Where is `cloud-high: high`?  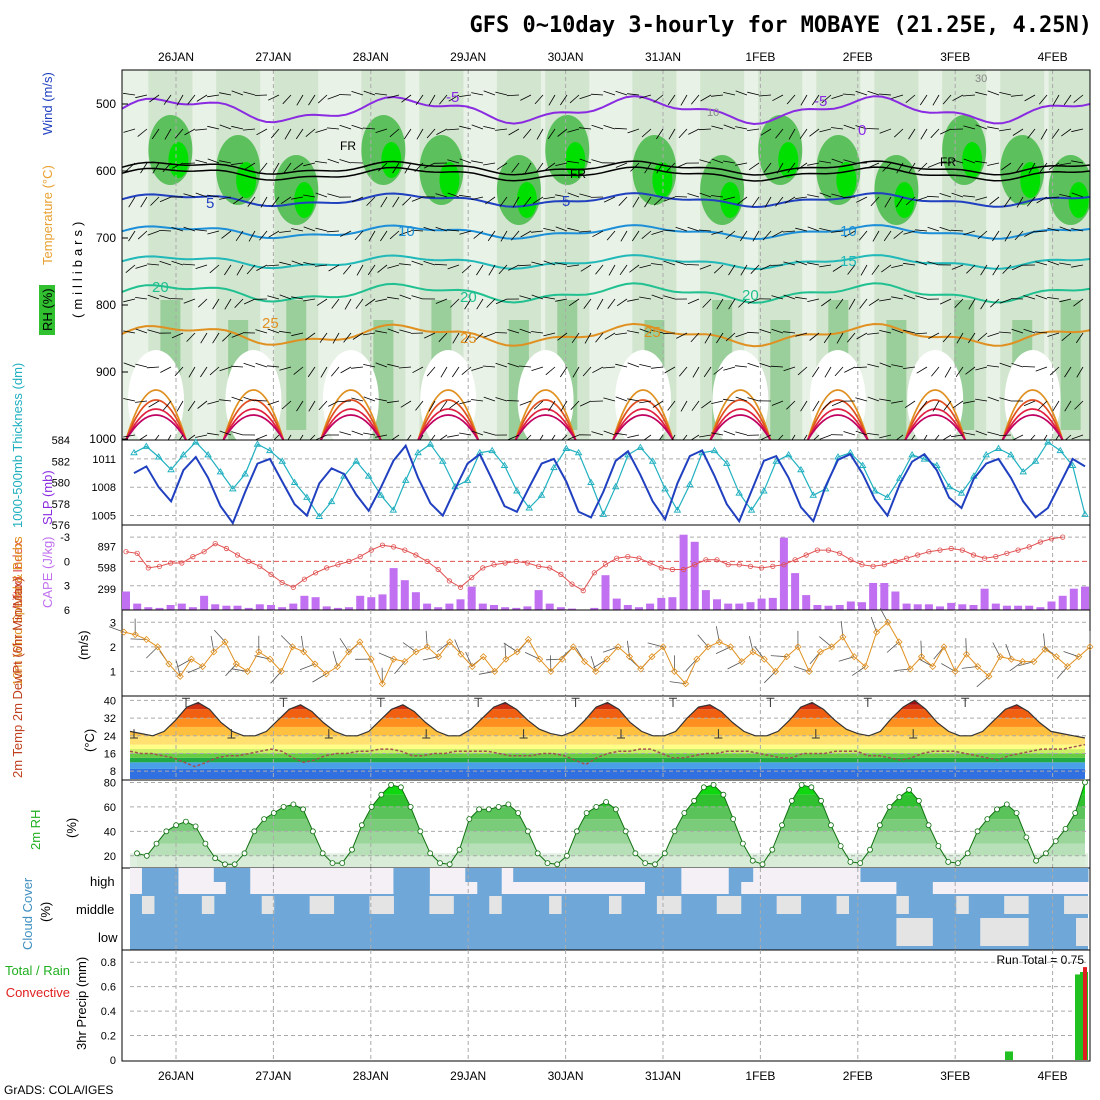 cloud-high: high is located at coordinates (102, 881).